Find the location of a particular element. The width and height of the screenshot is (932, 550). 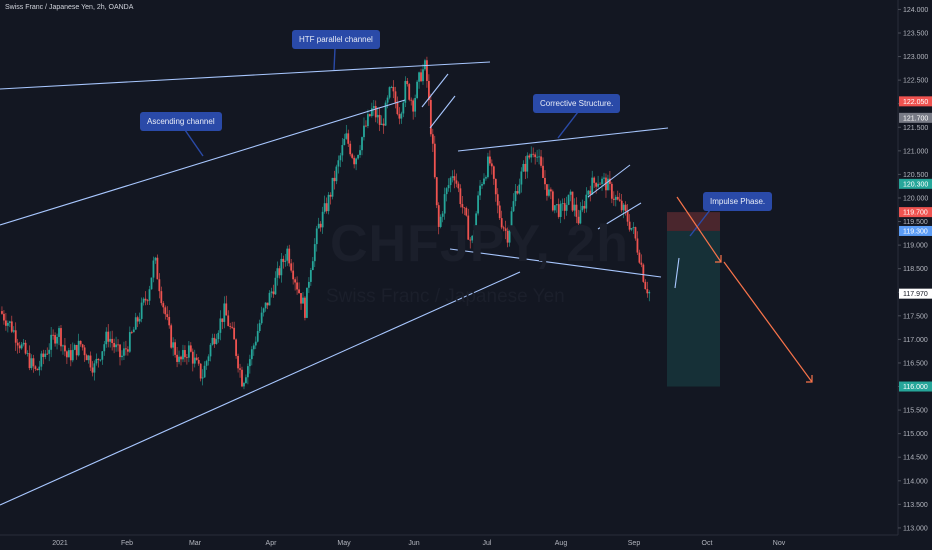

callout-htf-channel: HTF parallel channel is located at coordinates (336, 39).